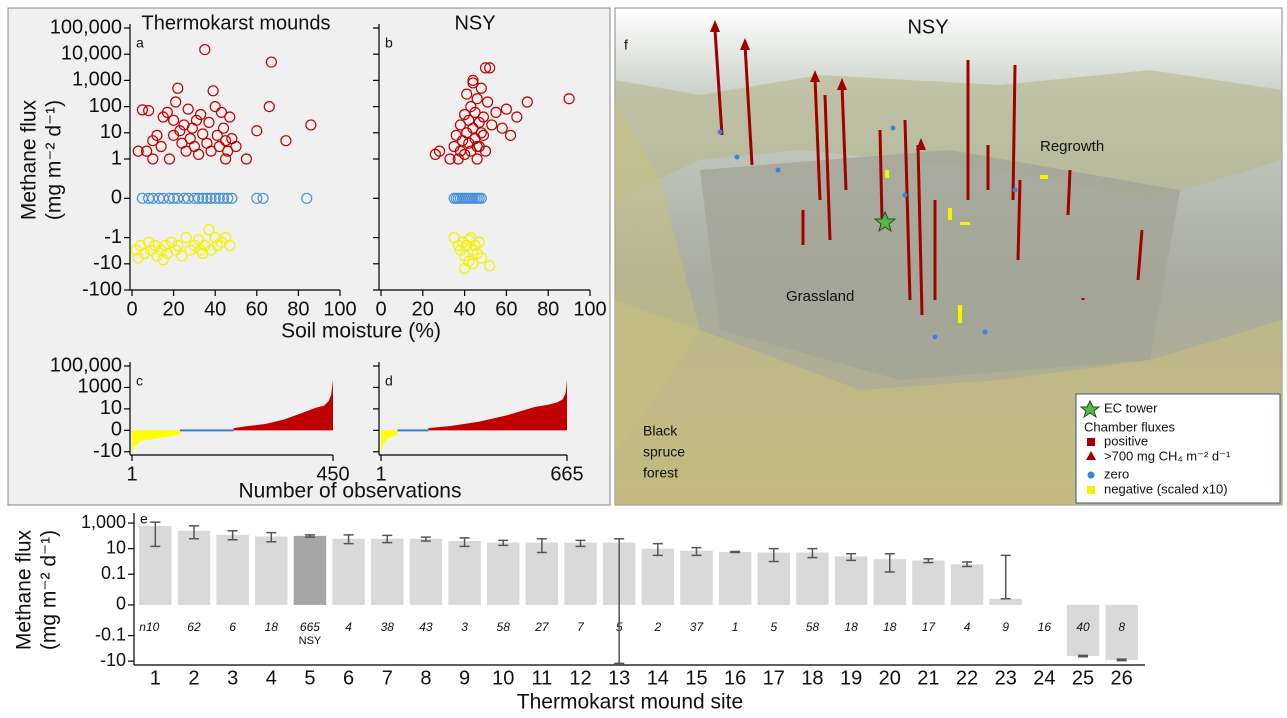  Describe the element at coordinates (697, 627) in the screenshot. I see `n-label: 37` at that location.